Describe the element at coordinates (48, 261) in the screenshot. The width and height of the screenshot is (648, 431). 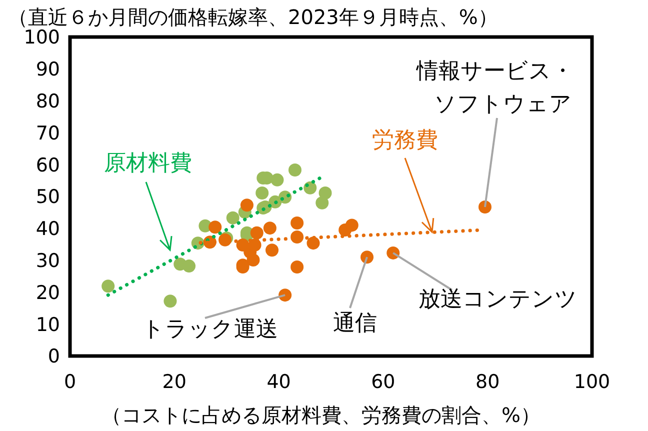
I see `y-tick-label: 30` at that location.